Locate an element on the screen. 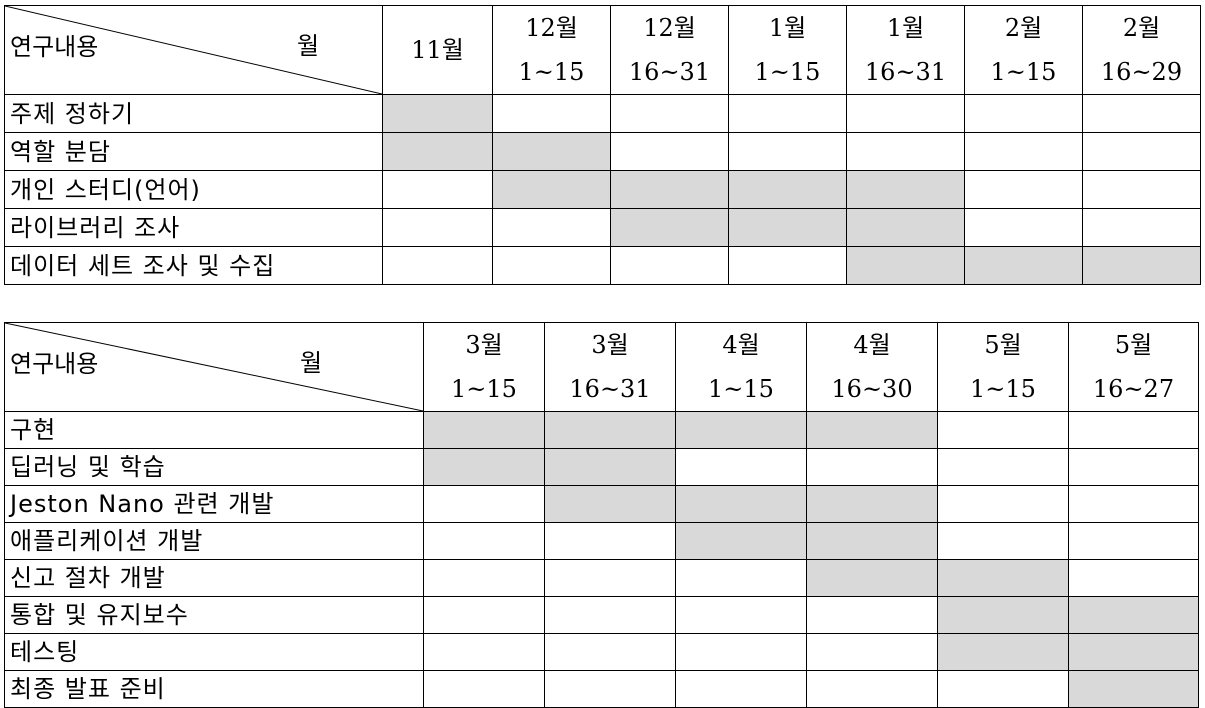 The image size is (1205, 708). corner-month-label: 월 is located at coordinates (311, 363).